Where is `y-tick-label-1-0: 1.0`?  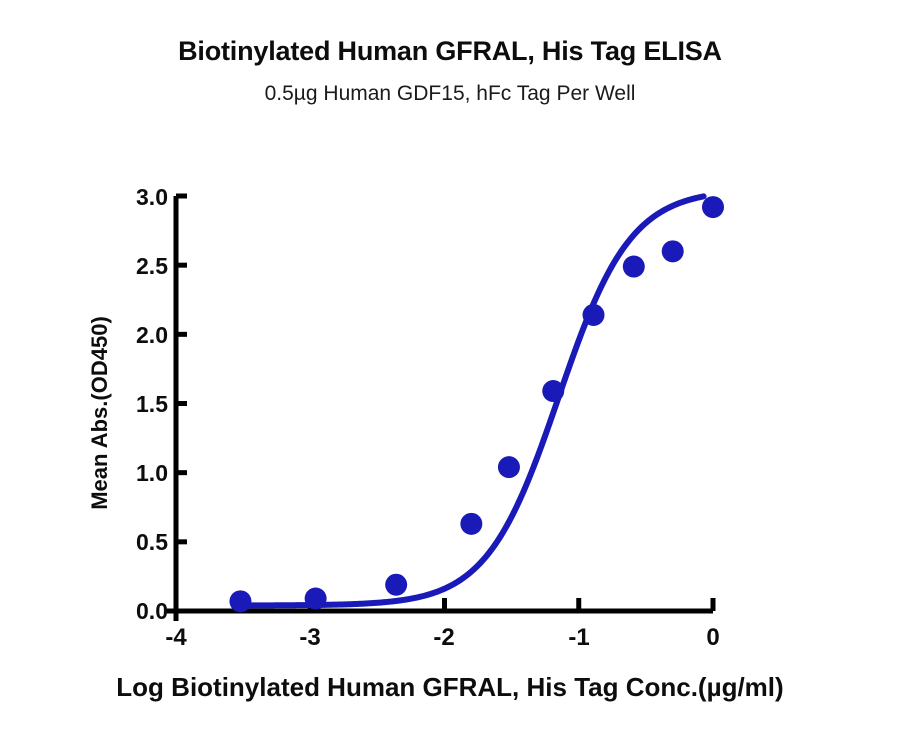
y-tick-label-1-0: 1.0 is located at coordinates (152, 473).